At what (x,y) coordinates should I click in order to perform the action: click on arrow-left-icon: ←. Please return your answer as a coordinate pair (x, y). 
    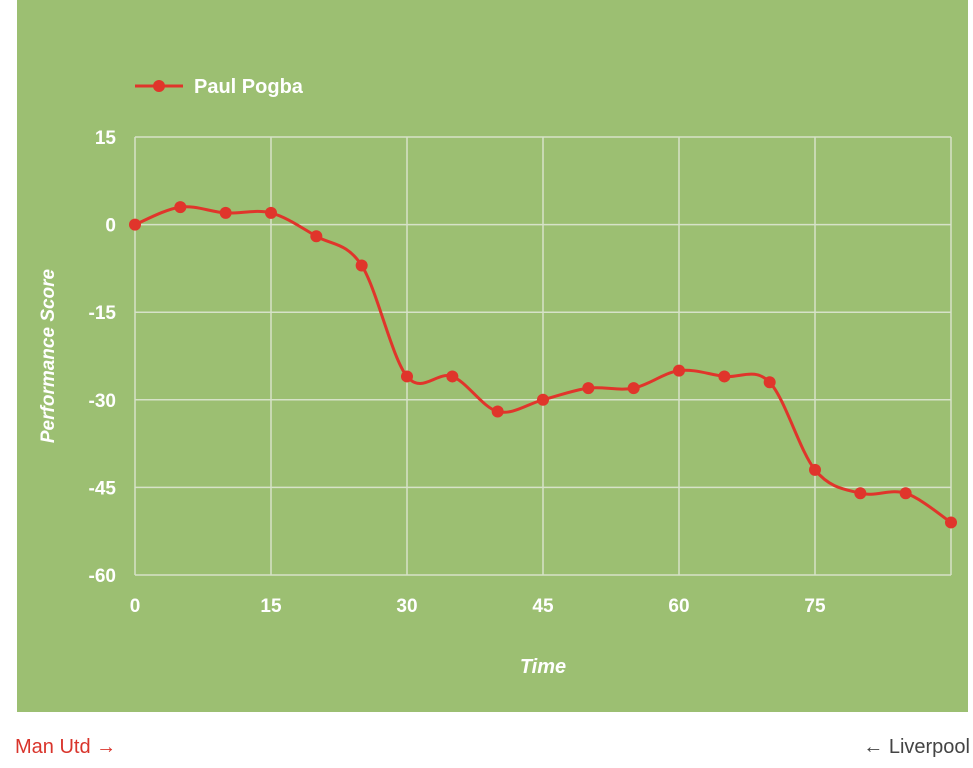
    Looking at the image, I should click on (873, 747).